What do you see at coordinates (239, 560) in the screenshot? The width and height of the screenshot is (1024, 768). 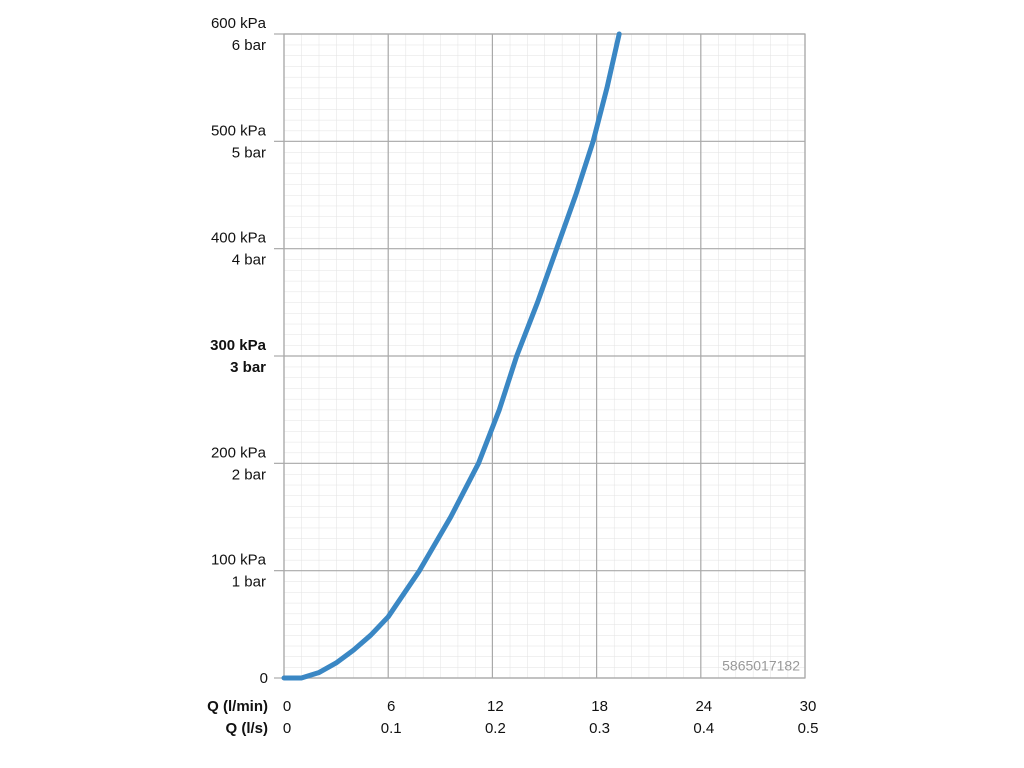 I see `y-tick-label: 100 kPa` at bounding box center [239, 560].